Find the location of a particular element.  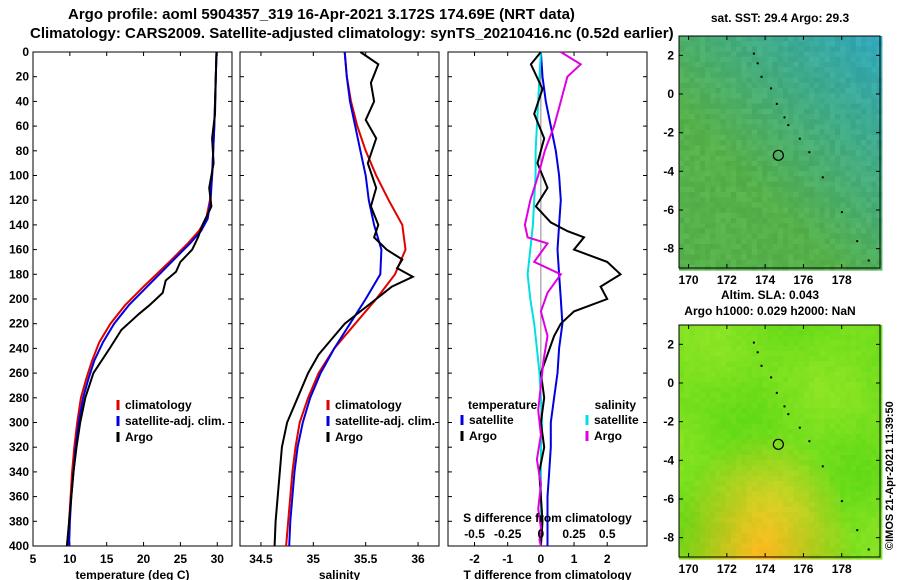

y-tick-label: 80 is located at coordinates (23, 151).